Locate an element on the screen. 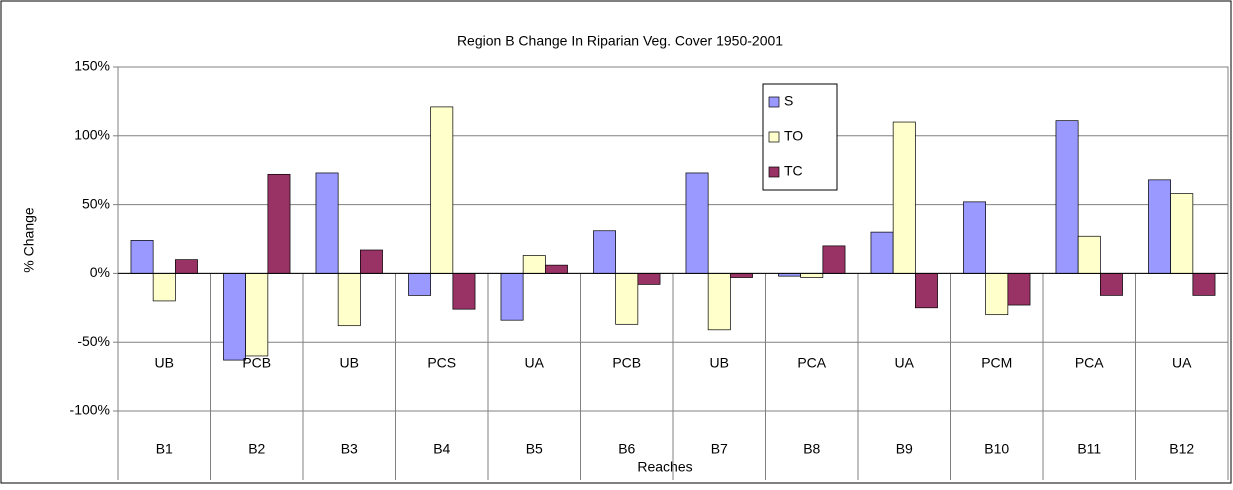  x-tick-label: B8 is located at coordinates (811, 449).